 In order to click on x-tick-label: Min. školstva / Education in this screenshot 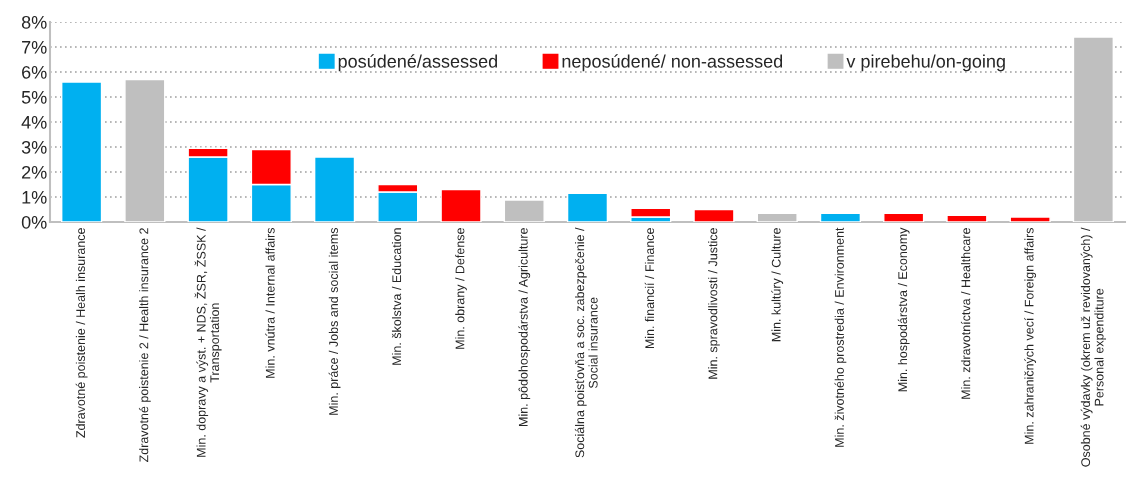, I will do `click(396, 296)`.